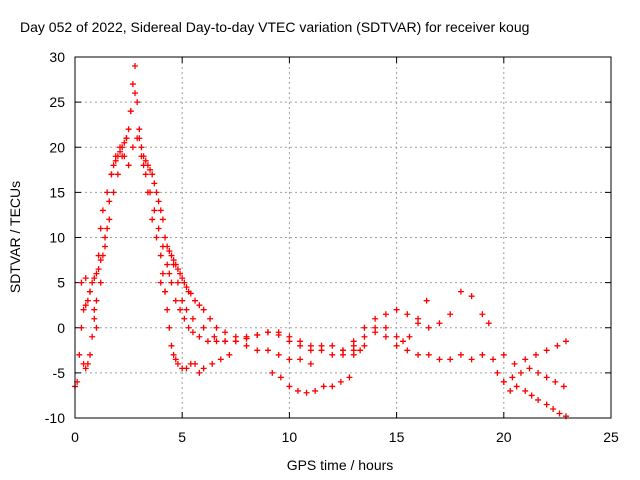 The height and width of the screenshot is (480, 640). What do you see at coordinates (57, 238) in the screenshot?
I see `y-tick-label: 10` at bounding box center [57, 238].